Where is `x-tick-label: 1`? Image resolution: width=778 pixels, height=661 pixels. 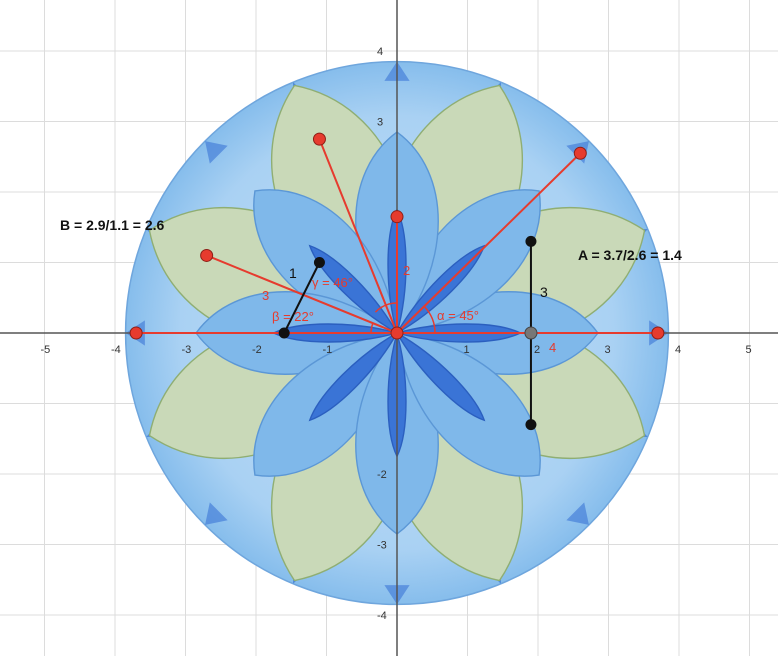 x-tick-label: 1 is located at coordinates (467, 350).